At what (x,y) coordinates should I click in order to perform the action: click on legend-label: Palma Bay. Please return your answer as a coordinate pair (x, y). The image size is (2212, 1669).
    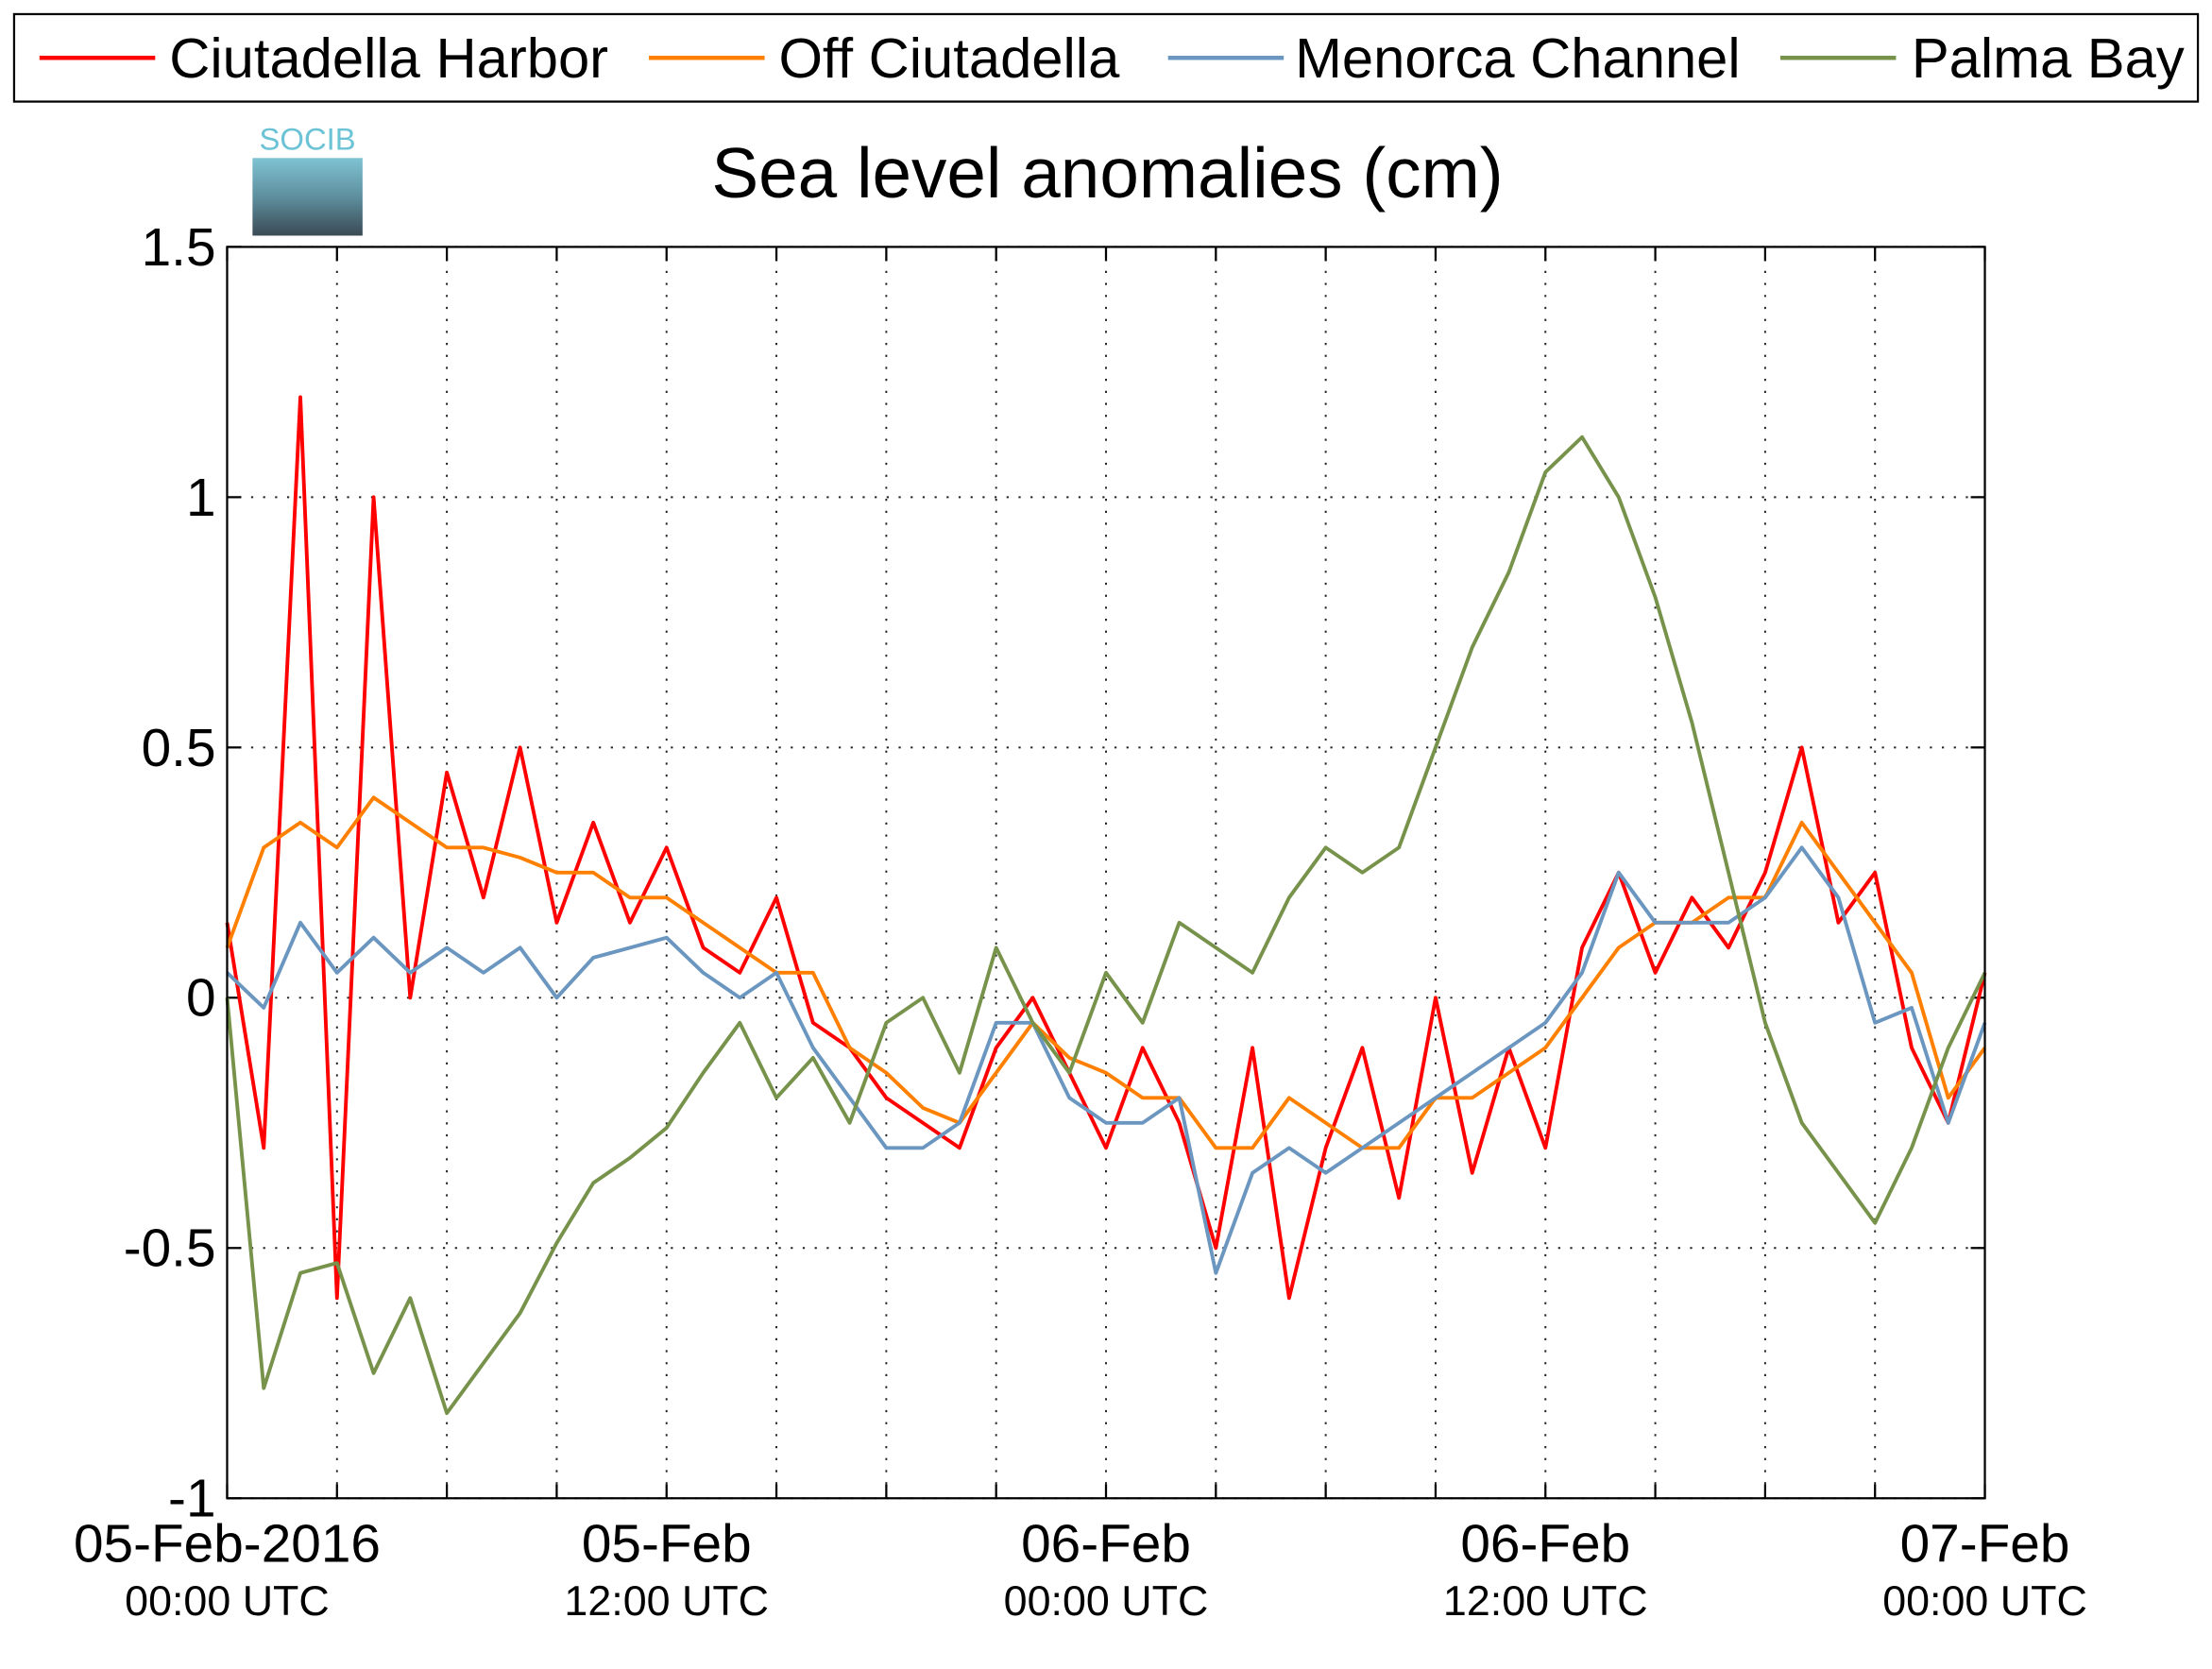
    Looking at the image, I should click on (2048, 58).